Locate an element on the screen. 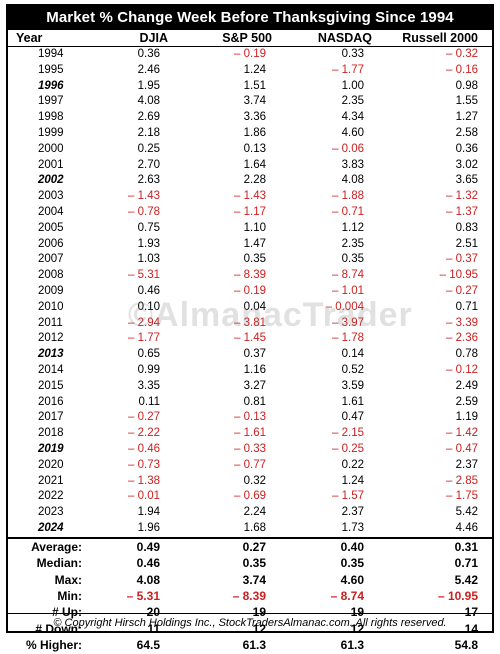  russell-cell: – 10.95 is located at coordinates (458, 275).